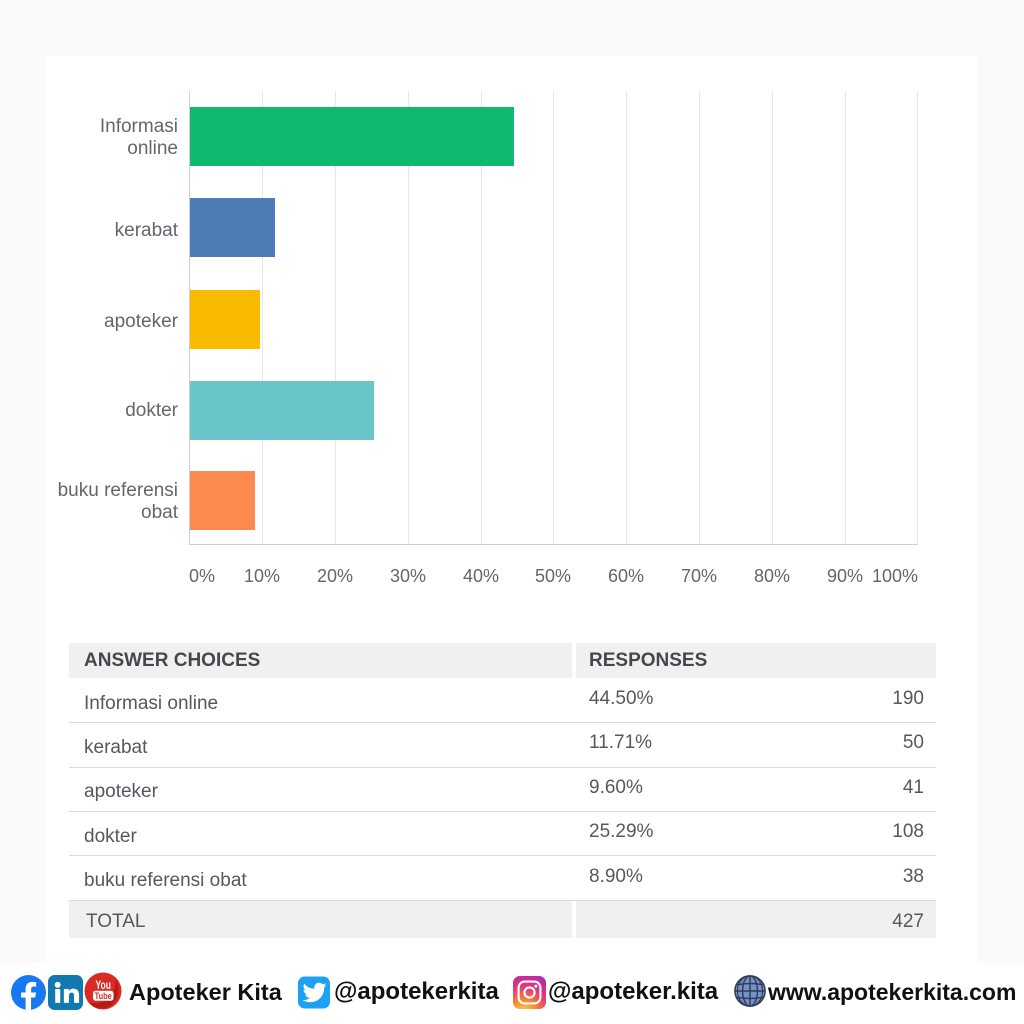 The width and height of the screenshot is (1024, 1024). Describe the element at coordinates (102, 986) in the screenshot. I see `svg-text: You` at that location.